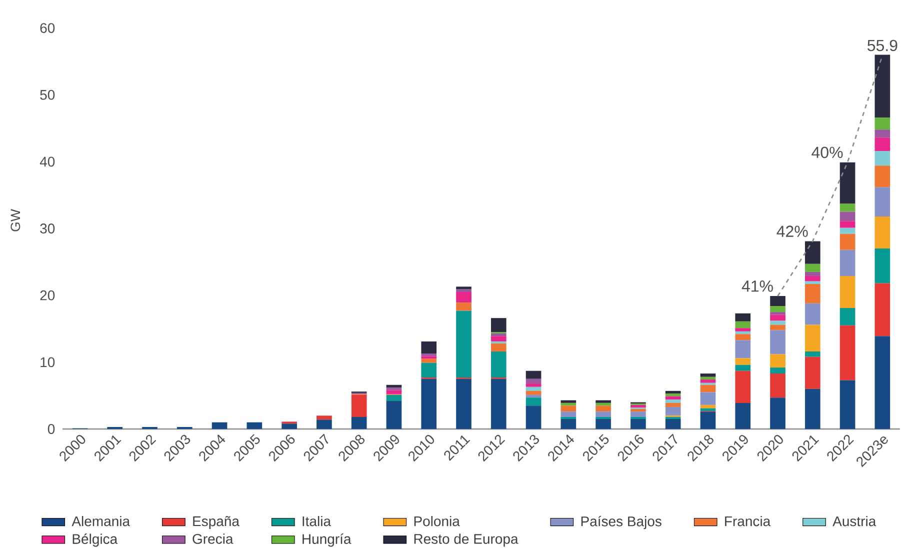  What do you see at coordinates (437, 521) in the screenshot?
I see `legend-label: Polonia` at bounding box center [437, 521].